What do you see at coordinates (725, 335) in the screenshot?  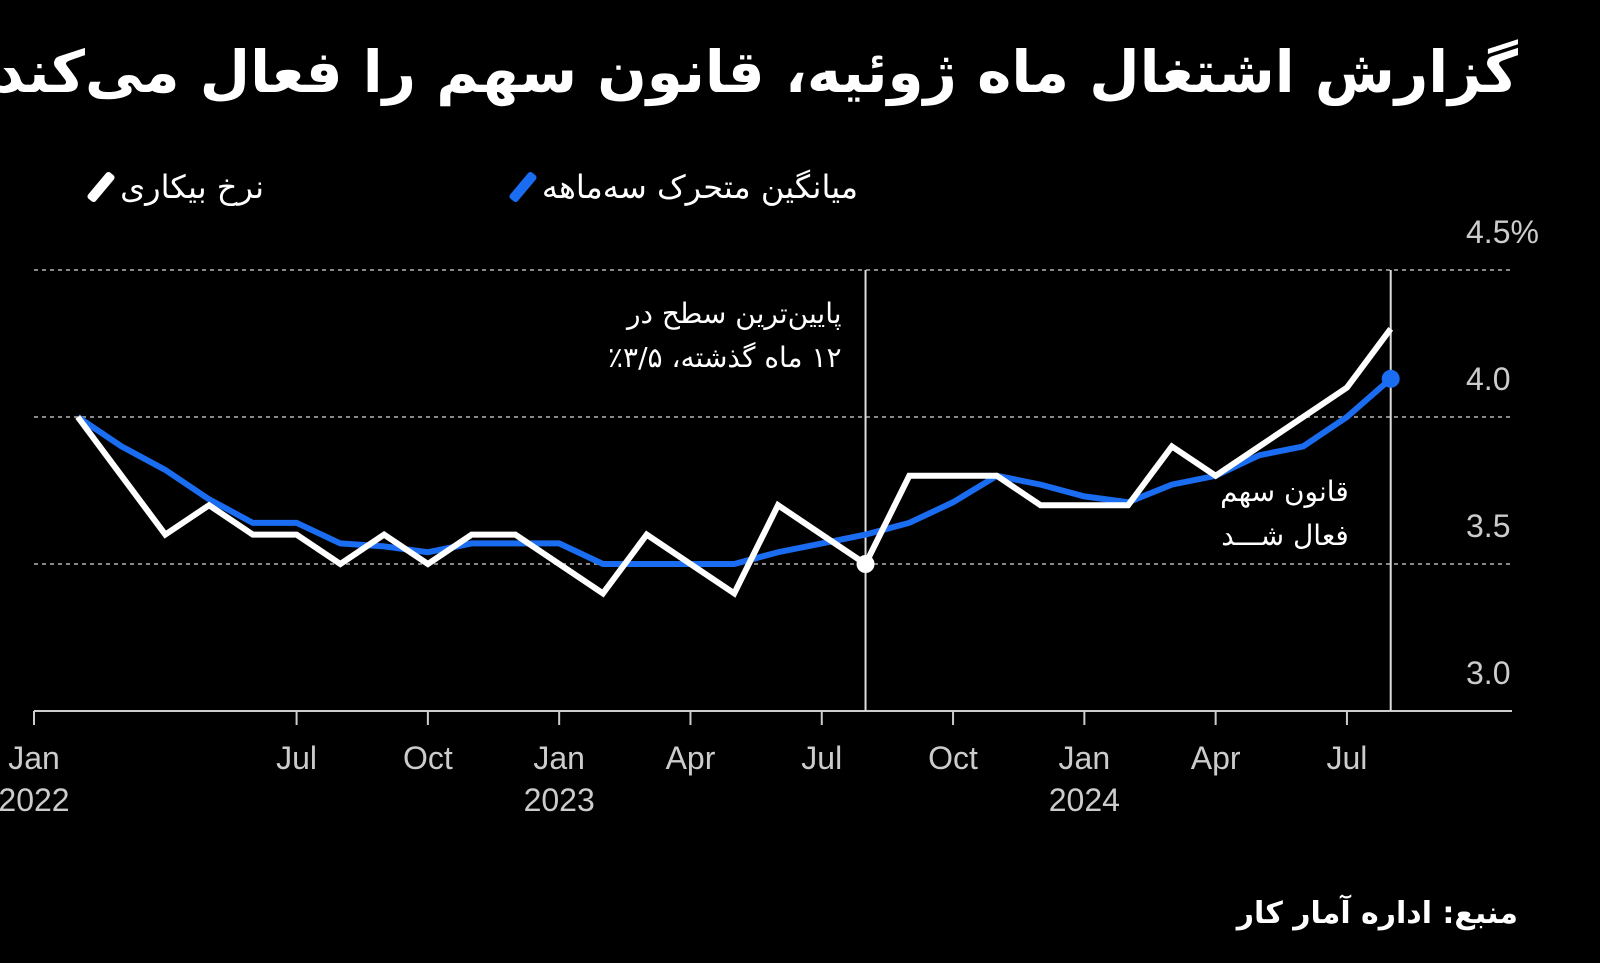 I see `annotation-text: پایین‌ترین سطح در ۱۲ ماه گذشته، ۳/۵٪` at bounding box center [725, 335].